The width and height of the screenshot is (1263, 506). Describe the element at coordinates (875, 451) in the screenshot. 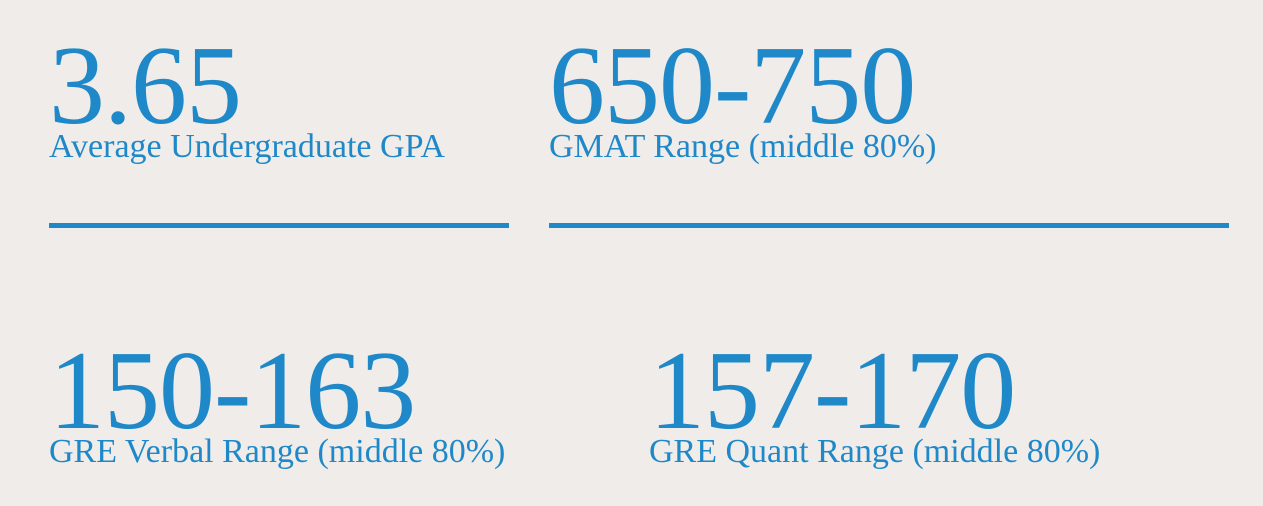

I see `stat-label: GRE Quant Range (middle 80%)` at that location.